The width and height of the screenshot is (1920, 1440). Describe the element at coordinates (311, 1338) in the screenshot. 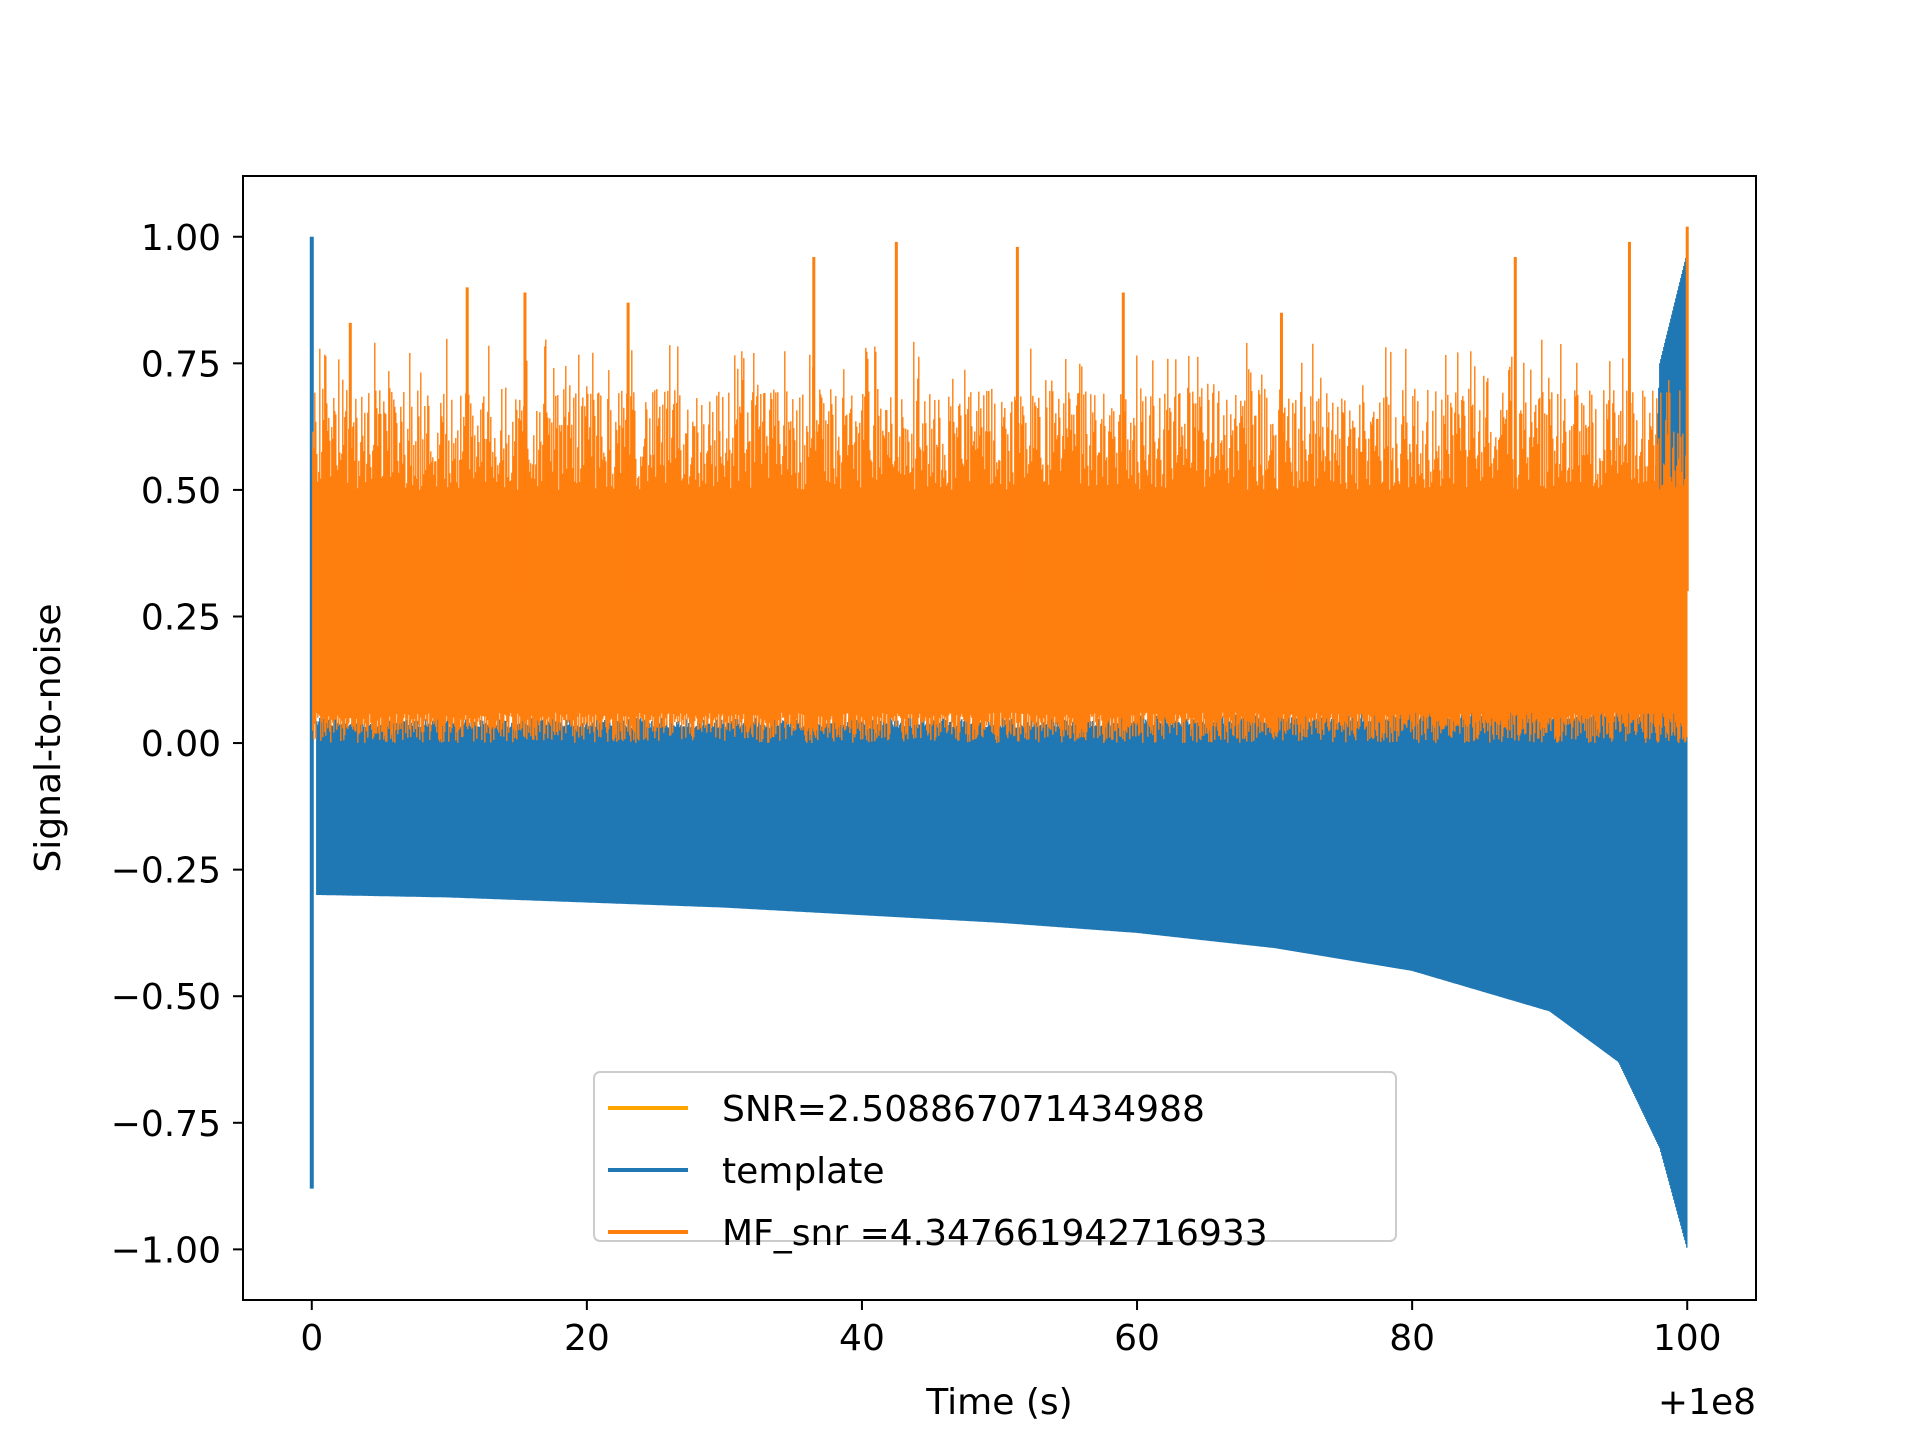

I see `x-tick-label: 0` at that location.